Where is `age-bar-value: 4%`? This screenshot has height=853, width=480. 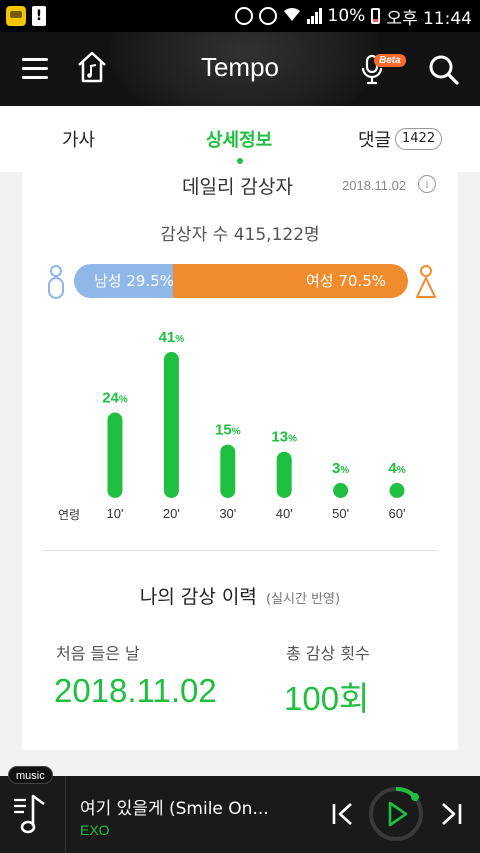
age-bar-value: 4% is located at coordinates (396, 468).